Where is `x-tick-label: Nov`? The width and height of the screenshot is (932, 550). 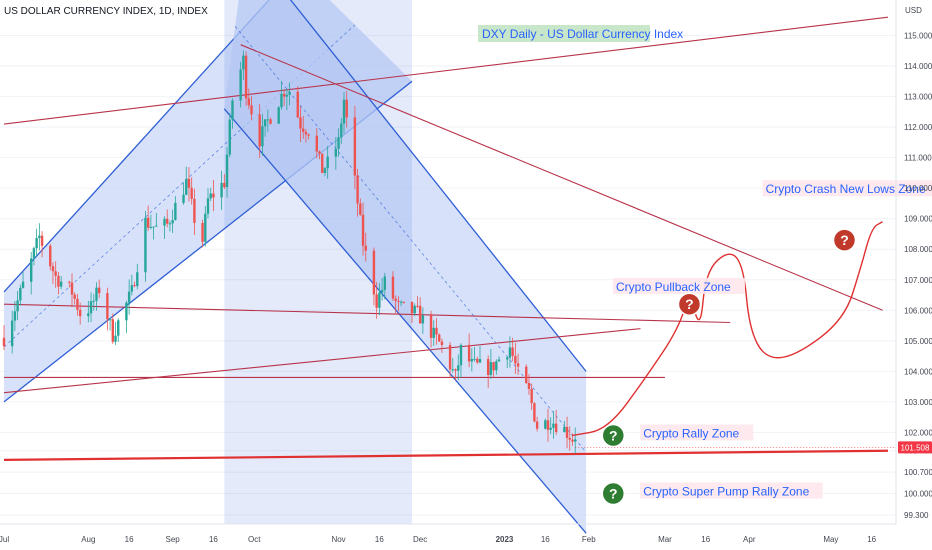 x-tick-label: Nov is located at coordinates (338, 539).